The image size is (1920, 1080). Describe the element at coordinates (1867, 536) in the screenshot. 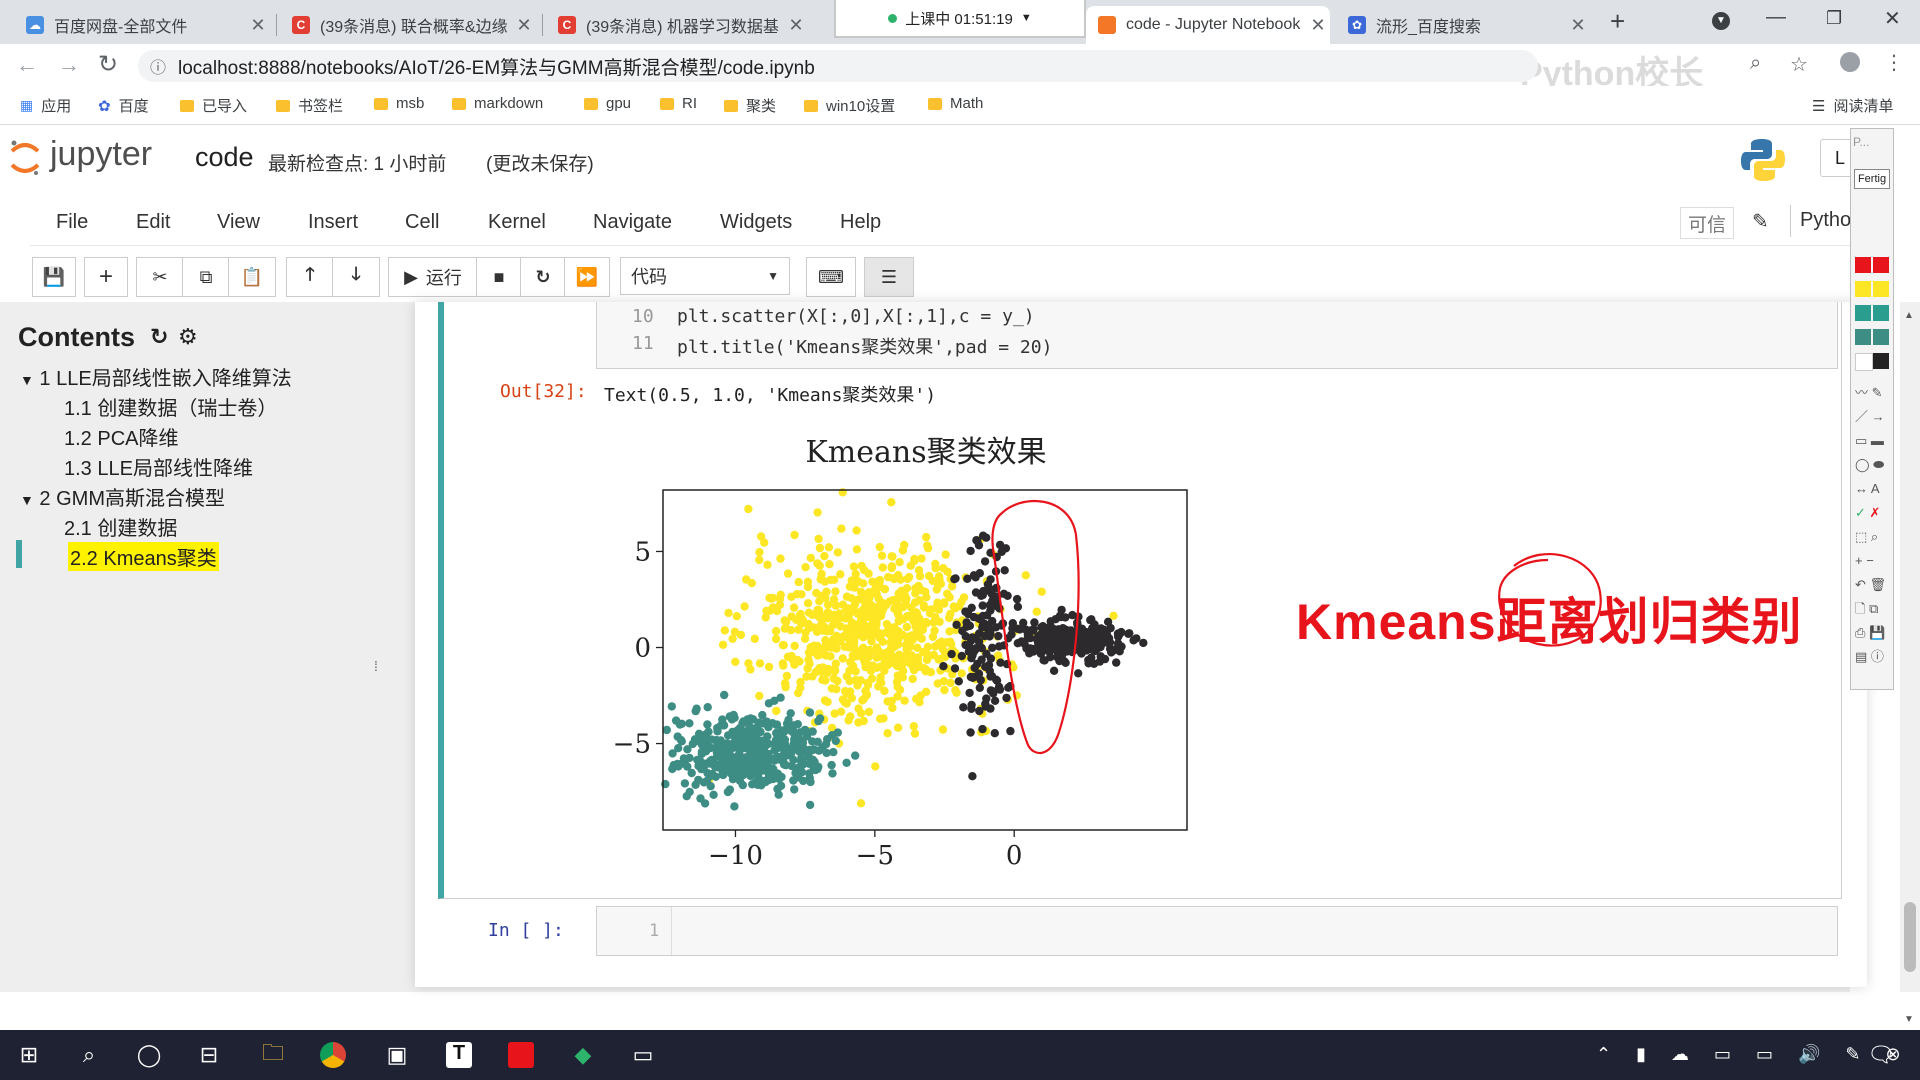

I see `crop-icon: ⬚ ⌕` at that location.